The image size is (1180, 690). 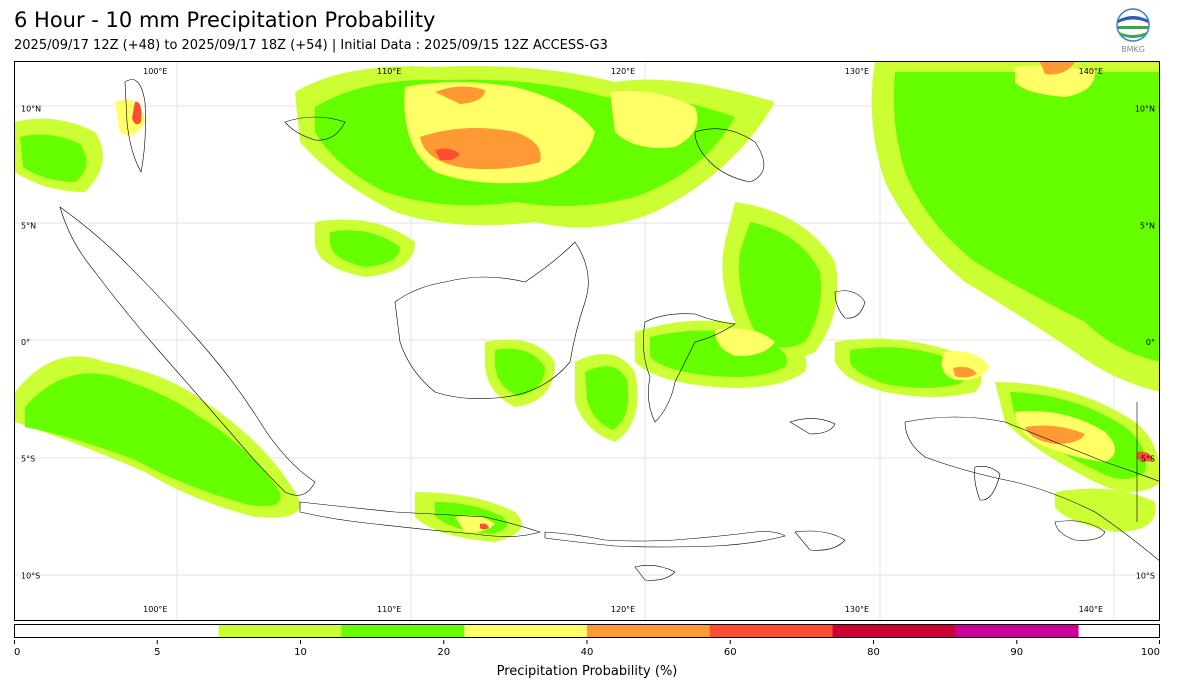 I want to click on colorbar-tick-label: 10, so click(x=300, y=652).